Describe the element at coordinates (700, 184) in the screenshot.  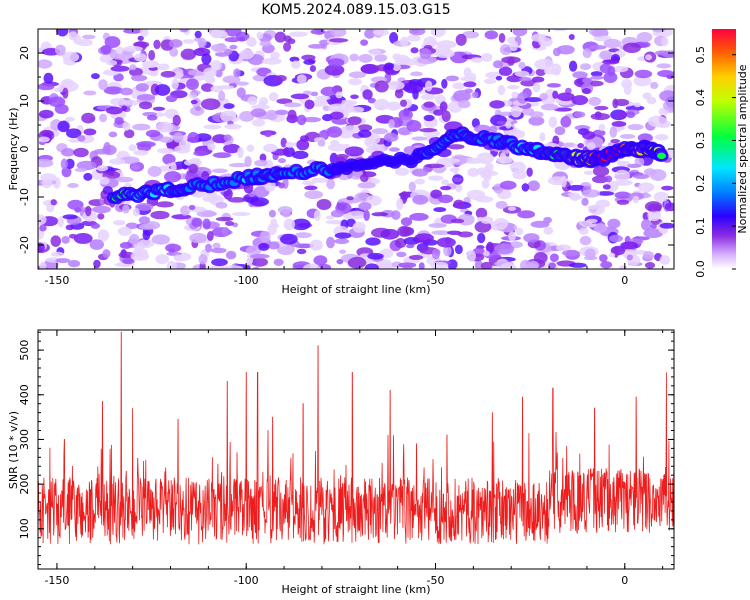
I see `colorbar-tick-label: 0.2` at that location.